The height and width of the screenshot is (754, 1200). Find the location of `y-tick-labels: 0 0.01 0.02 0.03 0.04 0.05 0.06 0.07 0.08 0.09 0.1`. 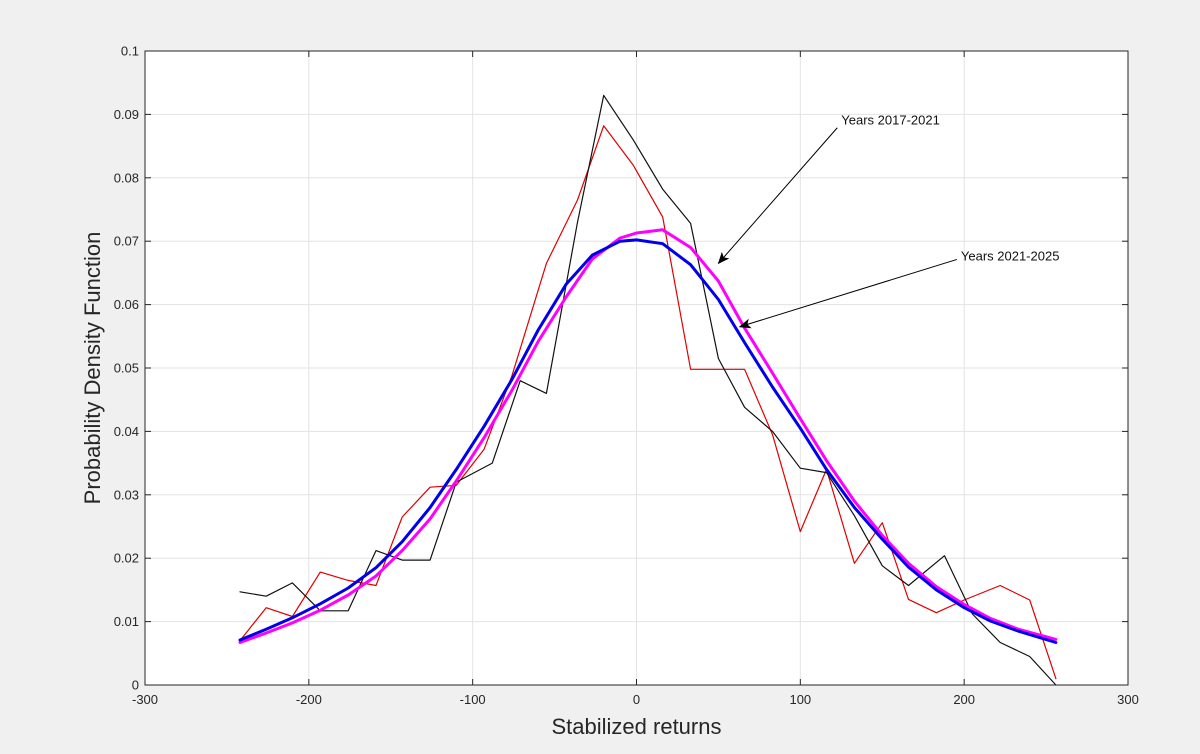

y-tick-labels: 0 0.01 0.02 0.03 0.04 0.05 0.06 0.07 0.08 0.09 0.1 is located at coordinates (126, 368).